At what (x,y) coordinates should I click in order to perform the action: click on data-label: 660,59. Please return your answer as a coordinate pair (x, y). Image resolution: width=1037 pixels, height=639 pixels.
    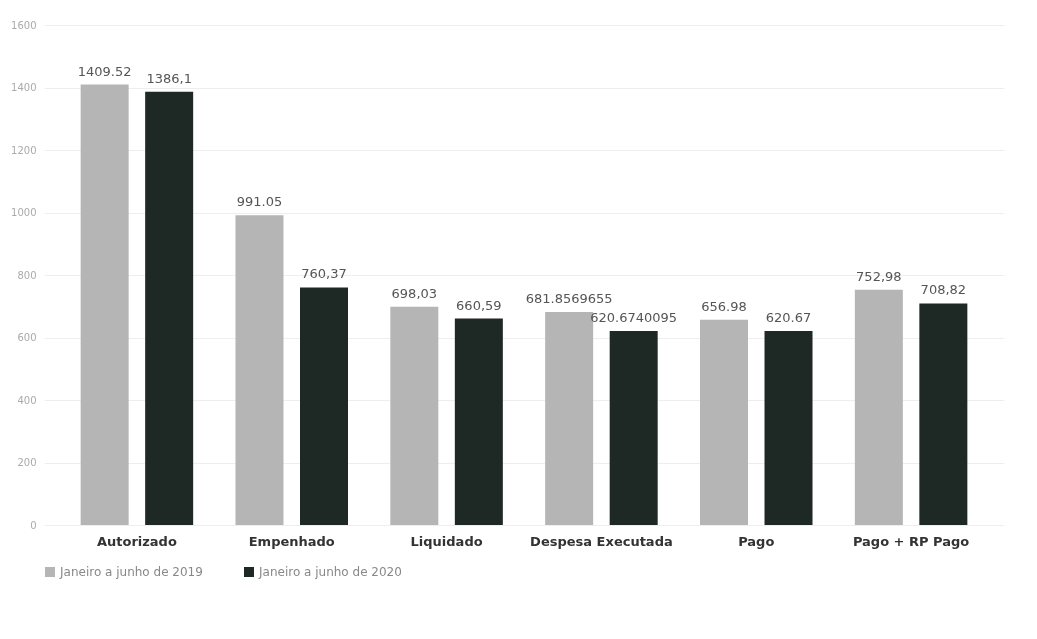
    Looking at the image, I should click on (479, 305).